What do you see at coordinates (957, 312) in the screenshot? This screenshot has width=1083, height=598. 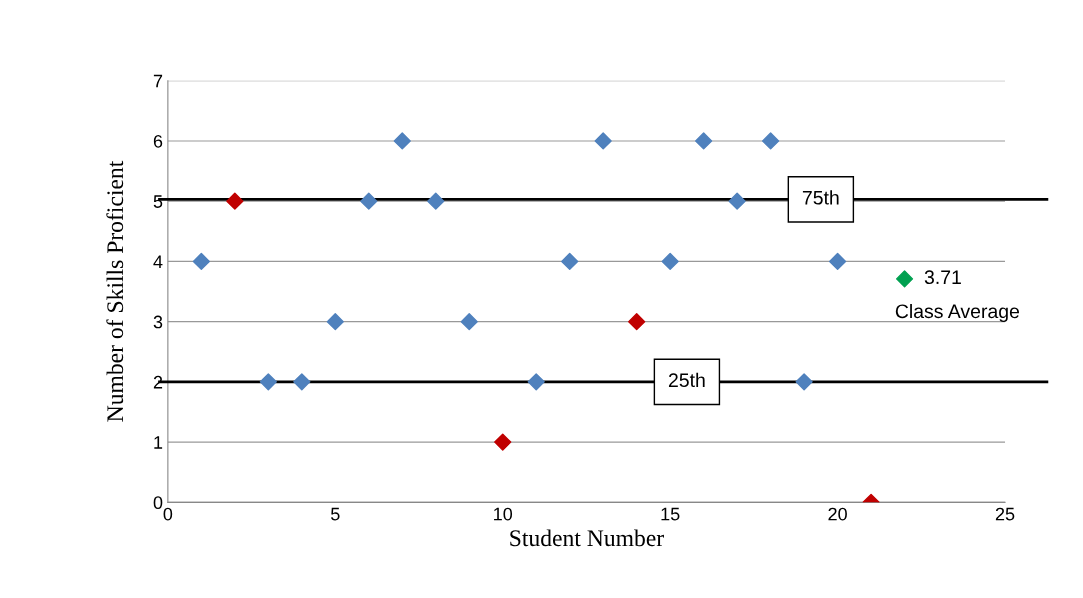 I see `annotation: Class Average` at bounding box center [957, 312].